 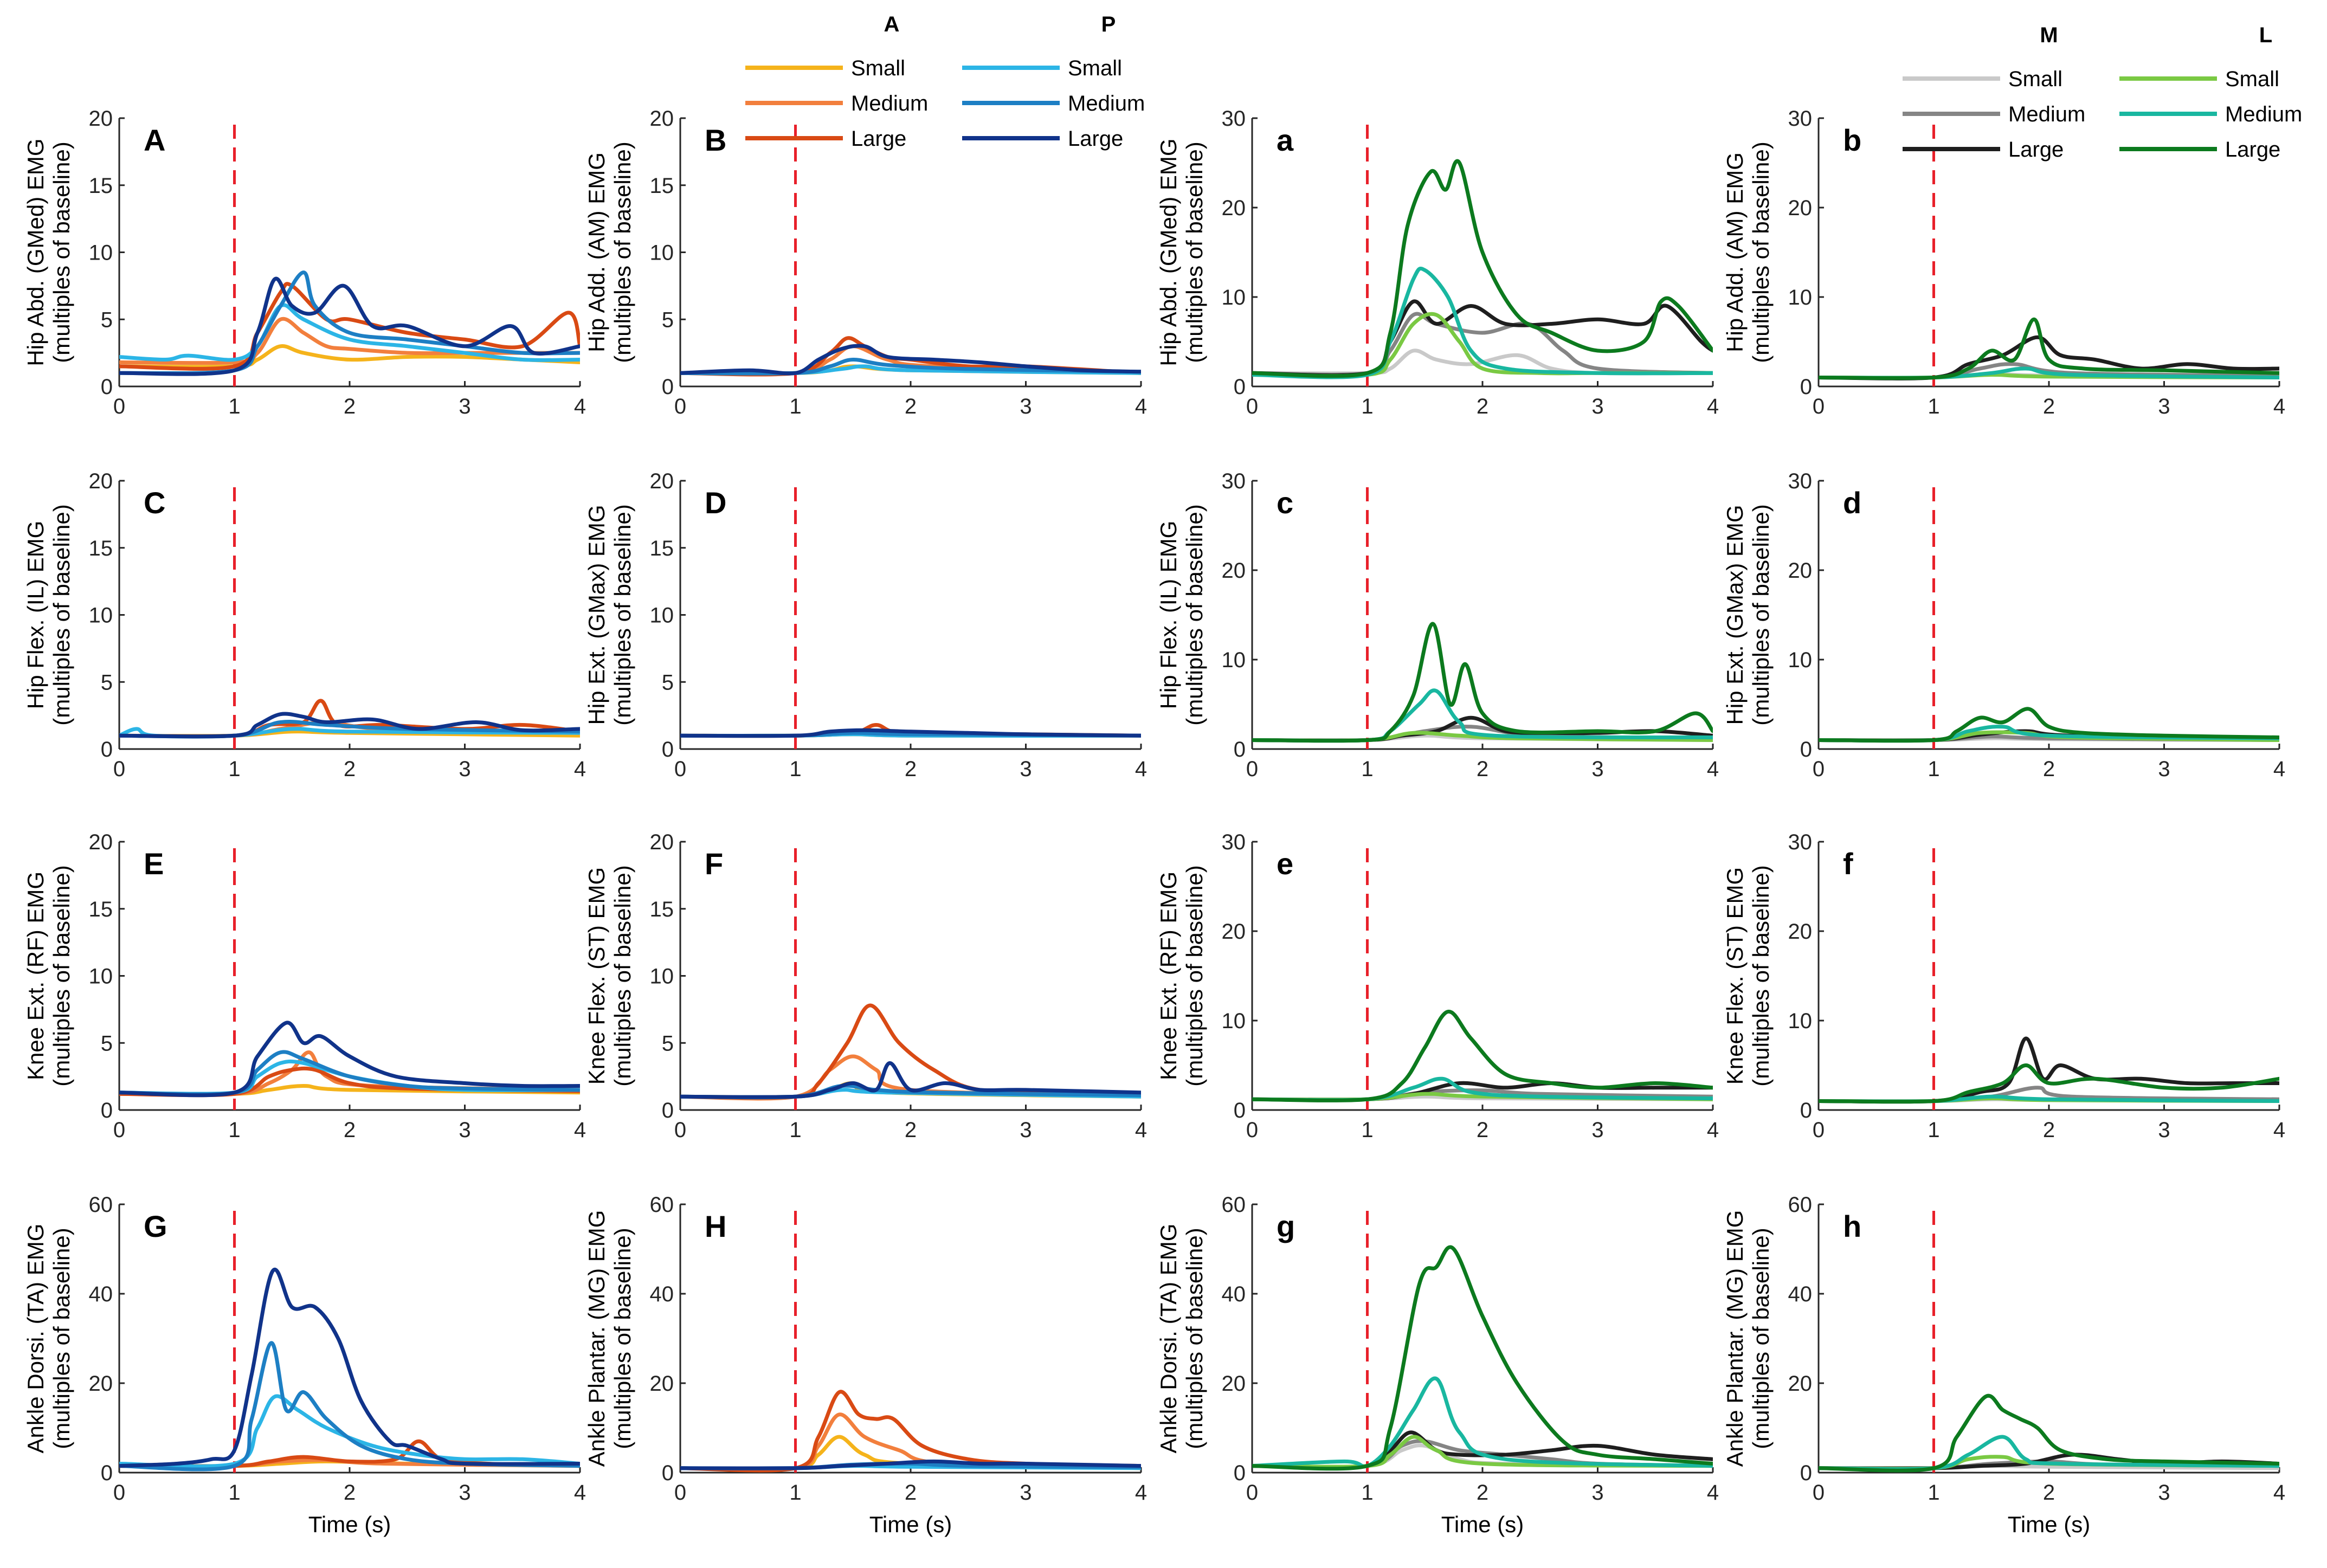 What do you see at coordinates (1482, 1524) in the screenshot?
I see `x-axis-label: Time (s)` at bounding box center [1482, 1524].